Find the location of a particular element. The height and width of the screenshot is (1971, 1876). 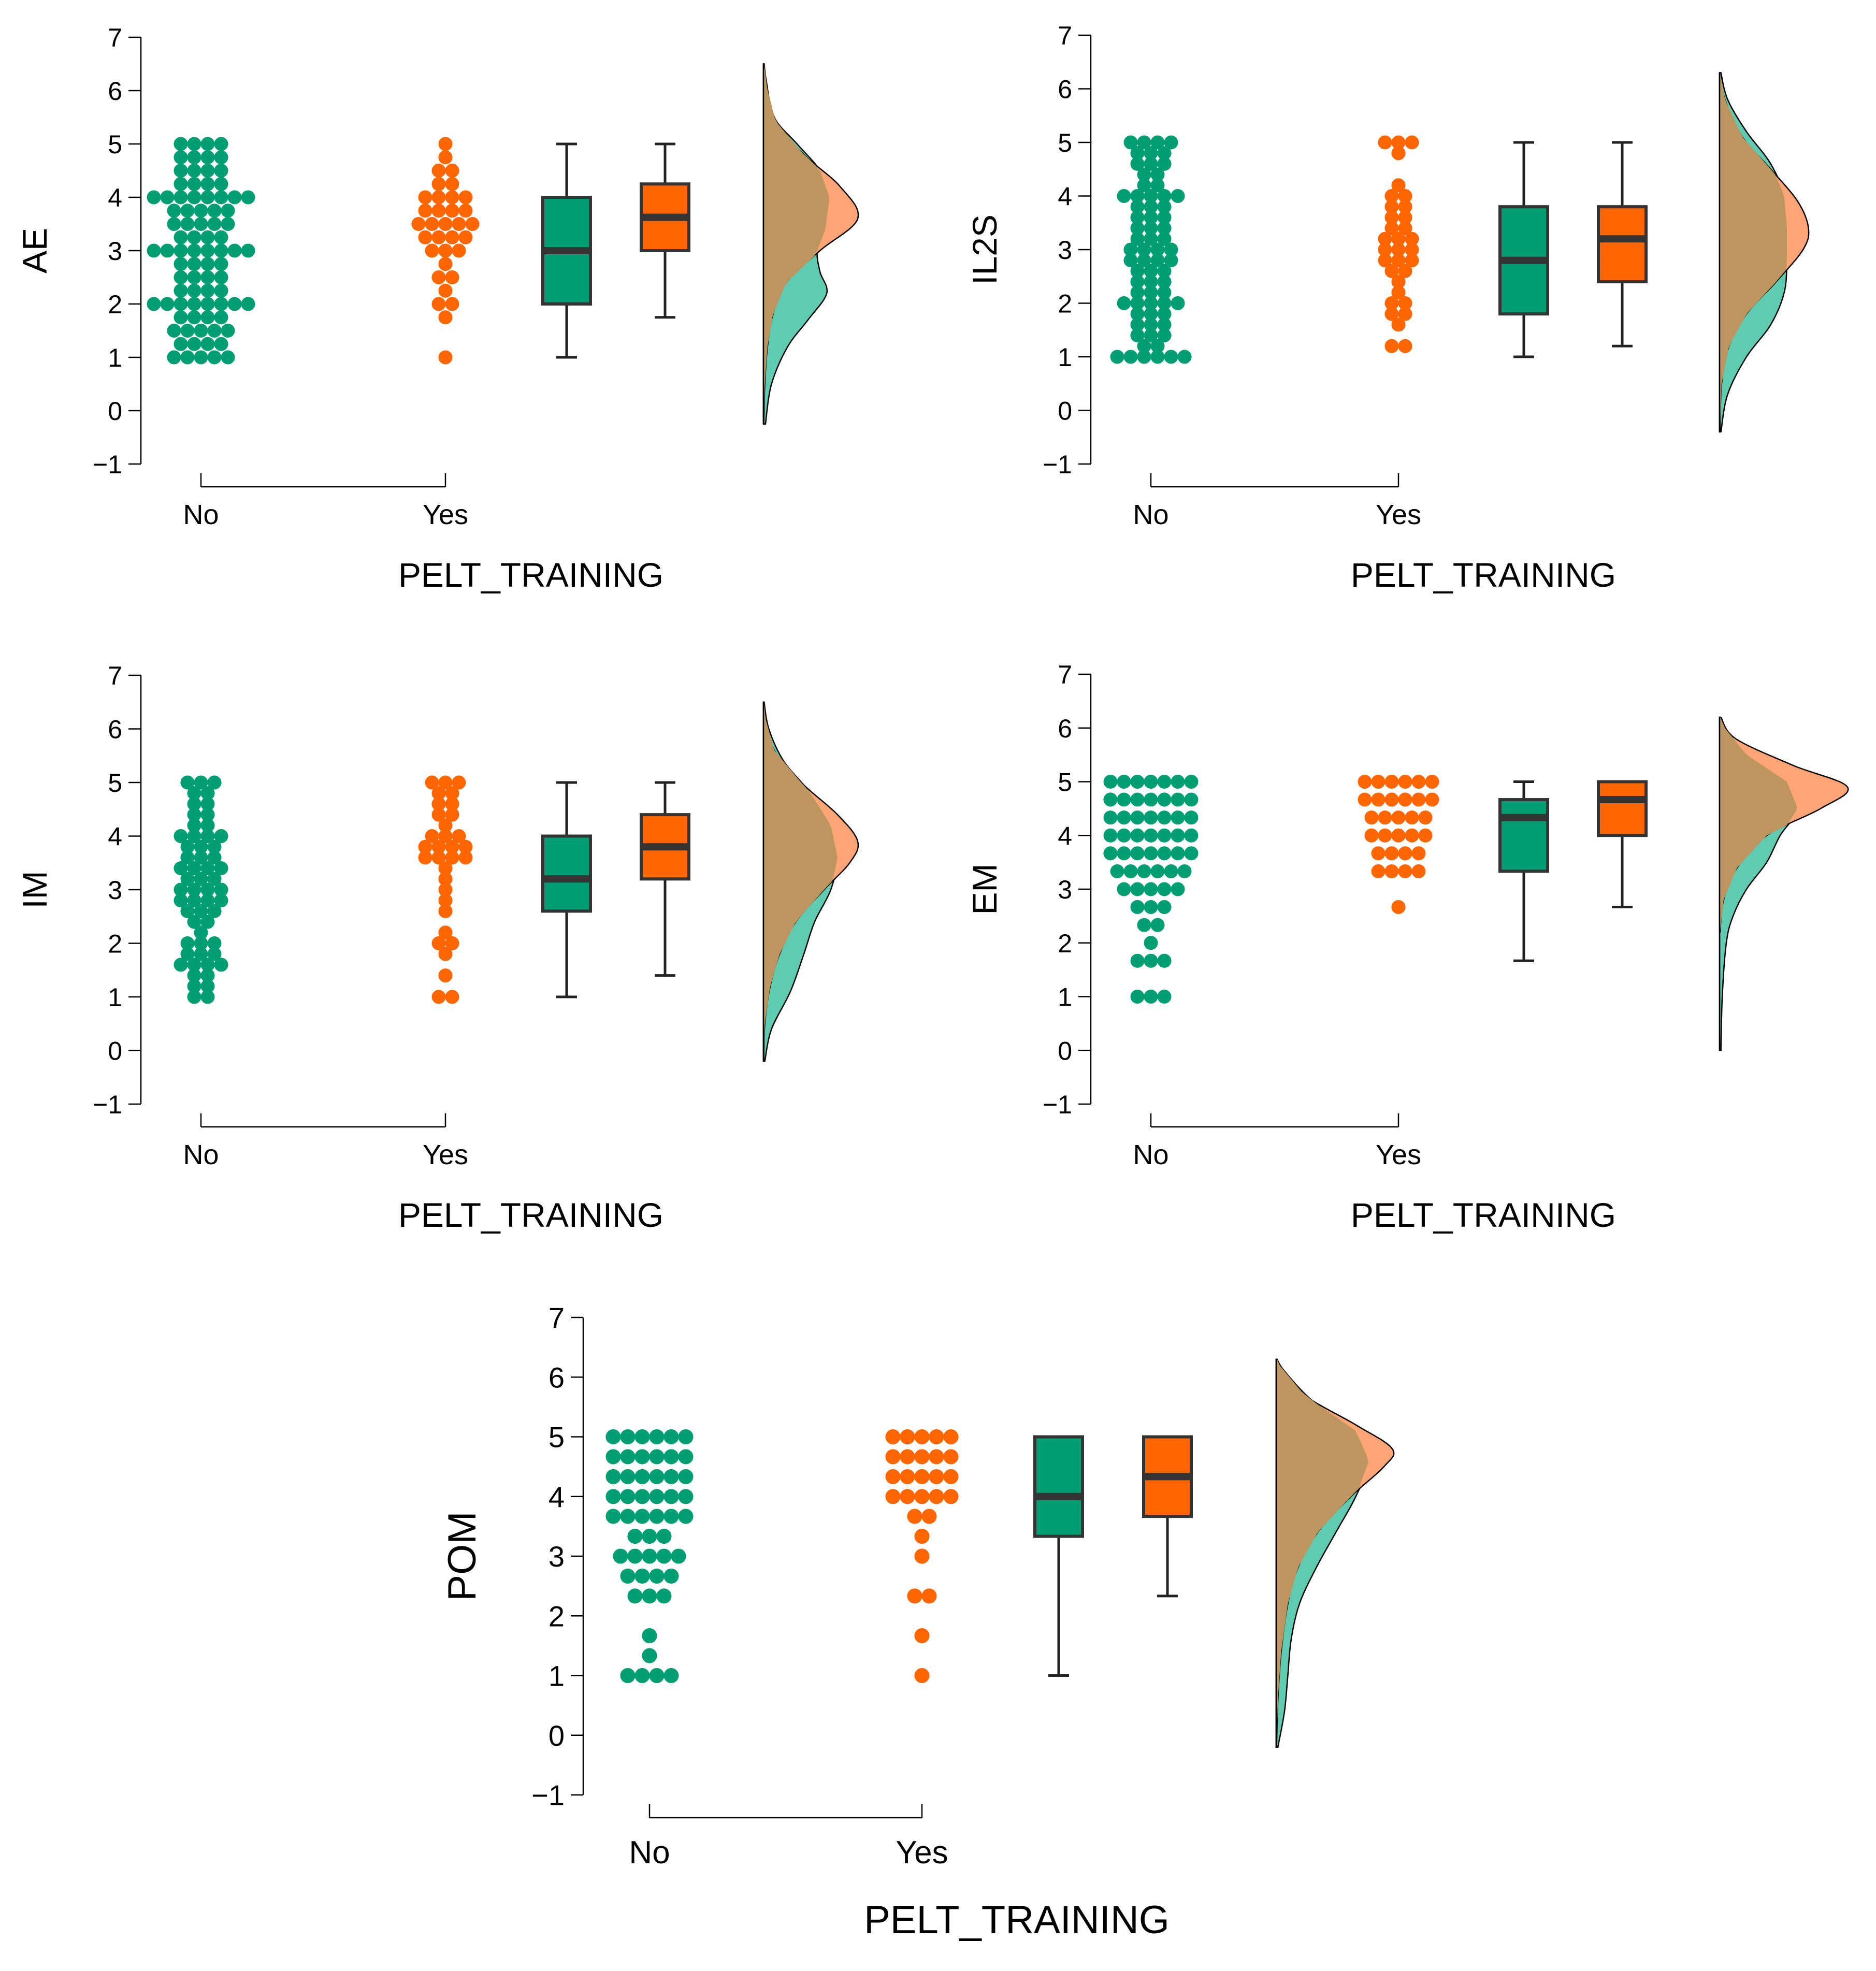

panel-ae: −1 0 1 2 3 4 5 6 7 No Yes PELT_TRAINING AE is located at coordinates (438, 308).